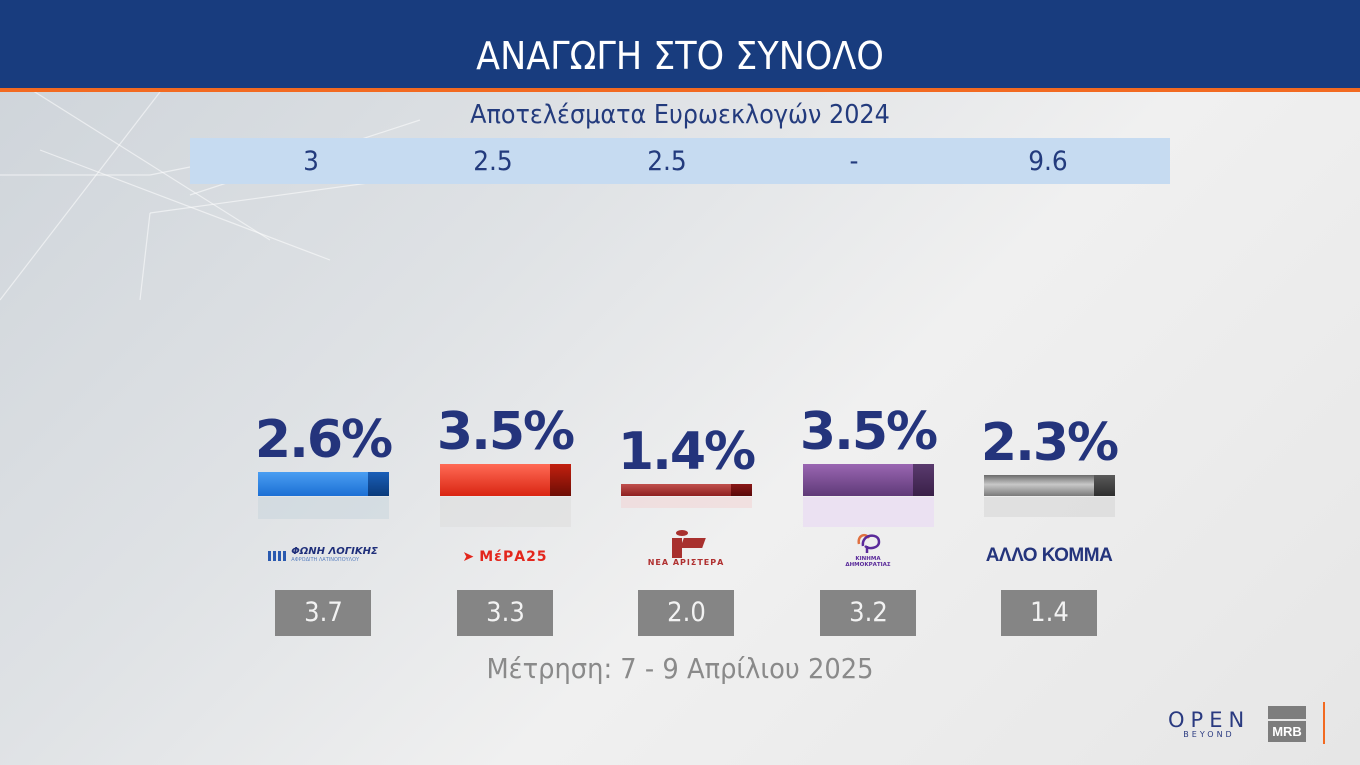  What do you see at coordinates (869, 543) in the screenshot?
I see `leaf-icon` at bounding box center [869, 543].